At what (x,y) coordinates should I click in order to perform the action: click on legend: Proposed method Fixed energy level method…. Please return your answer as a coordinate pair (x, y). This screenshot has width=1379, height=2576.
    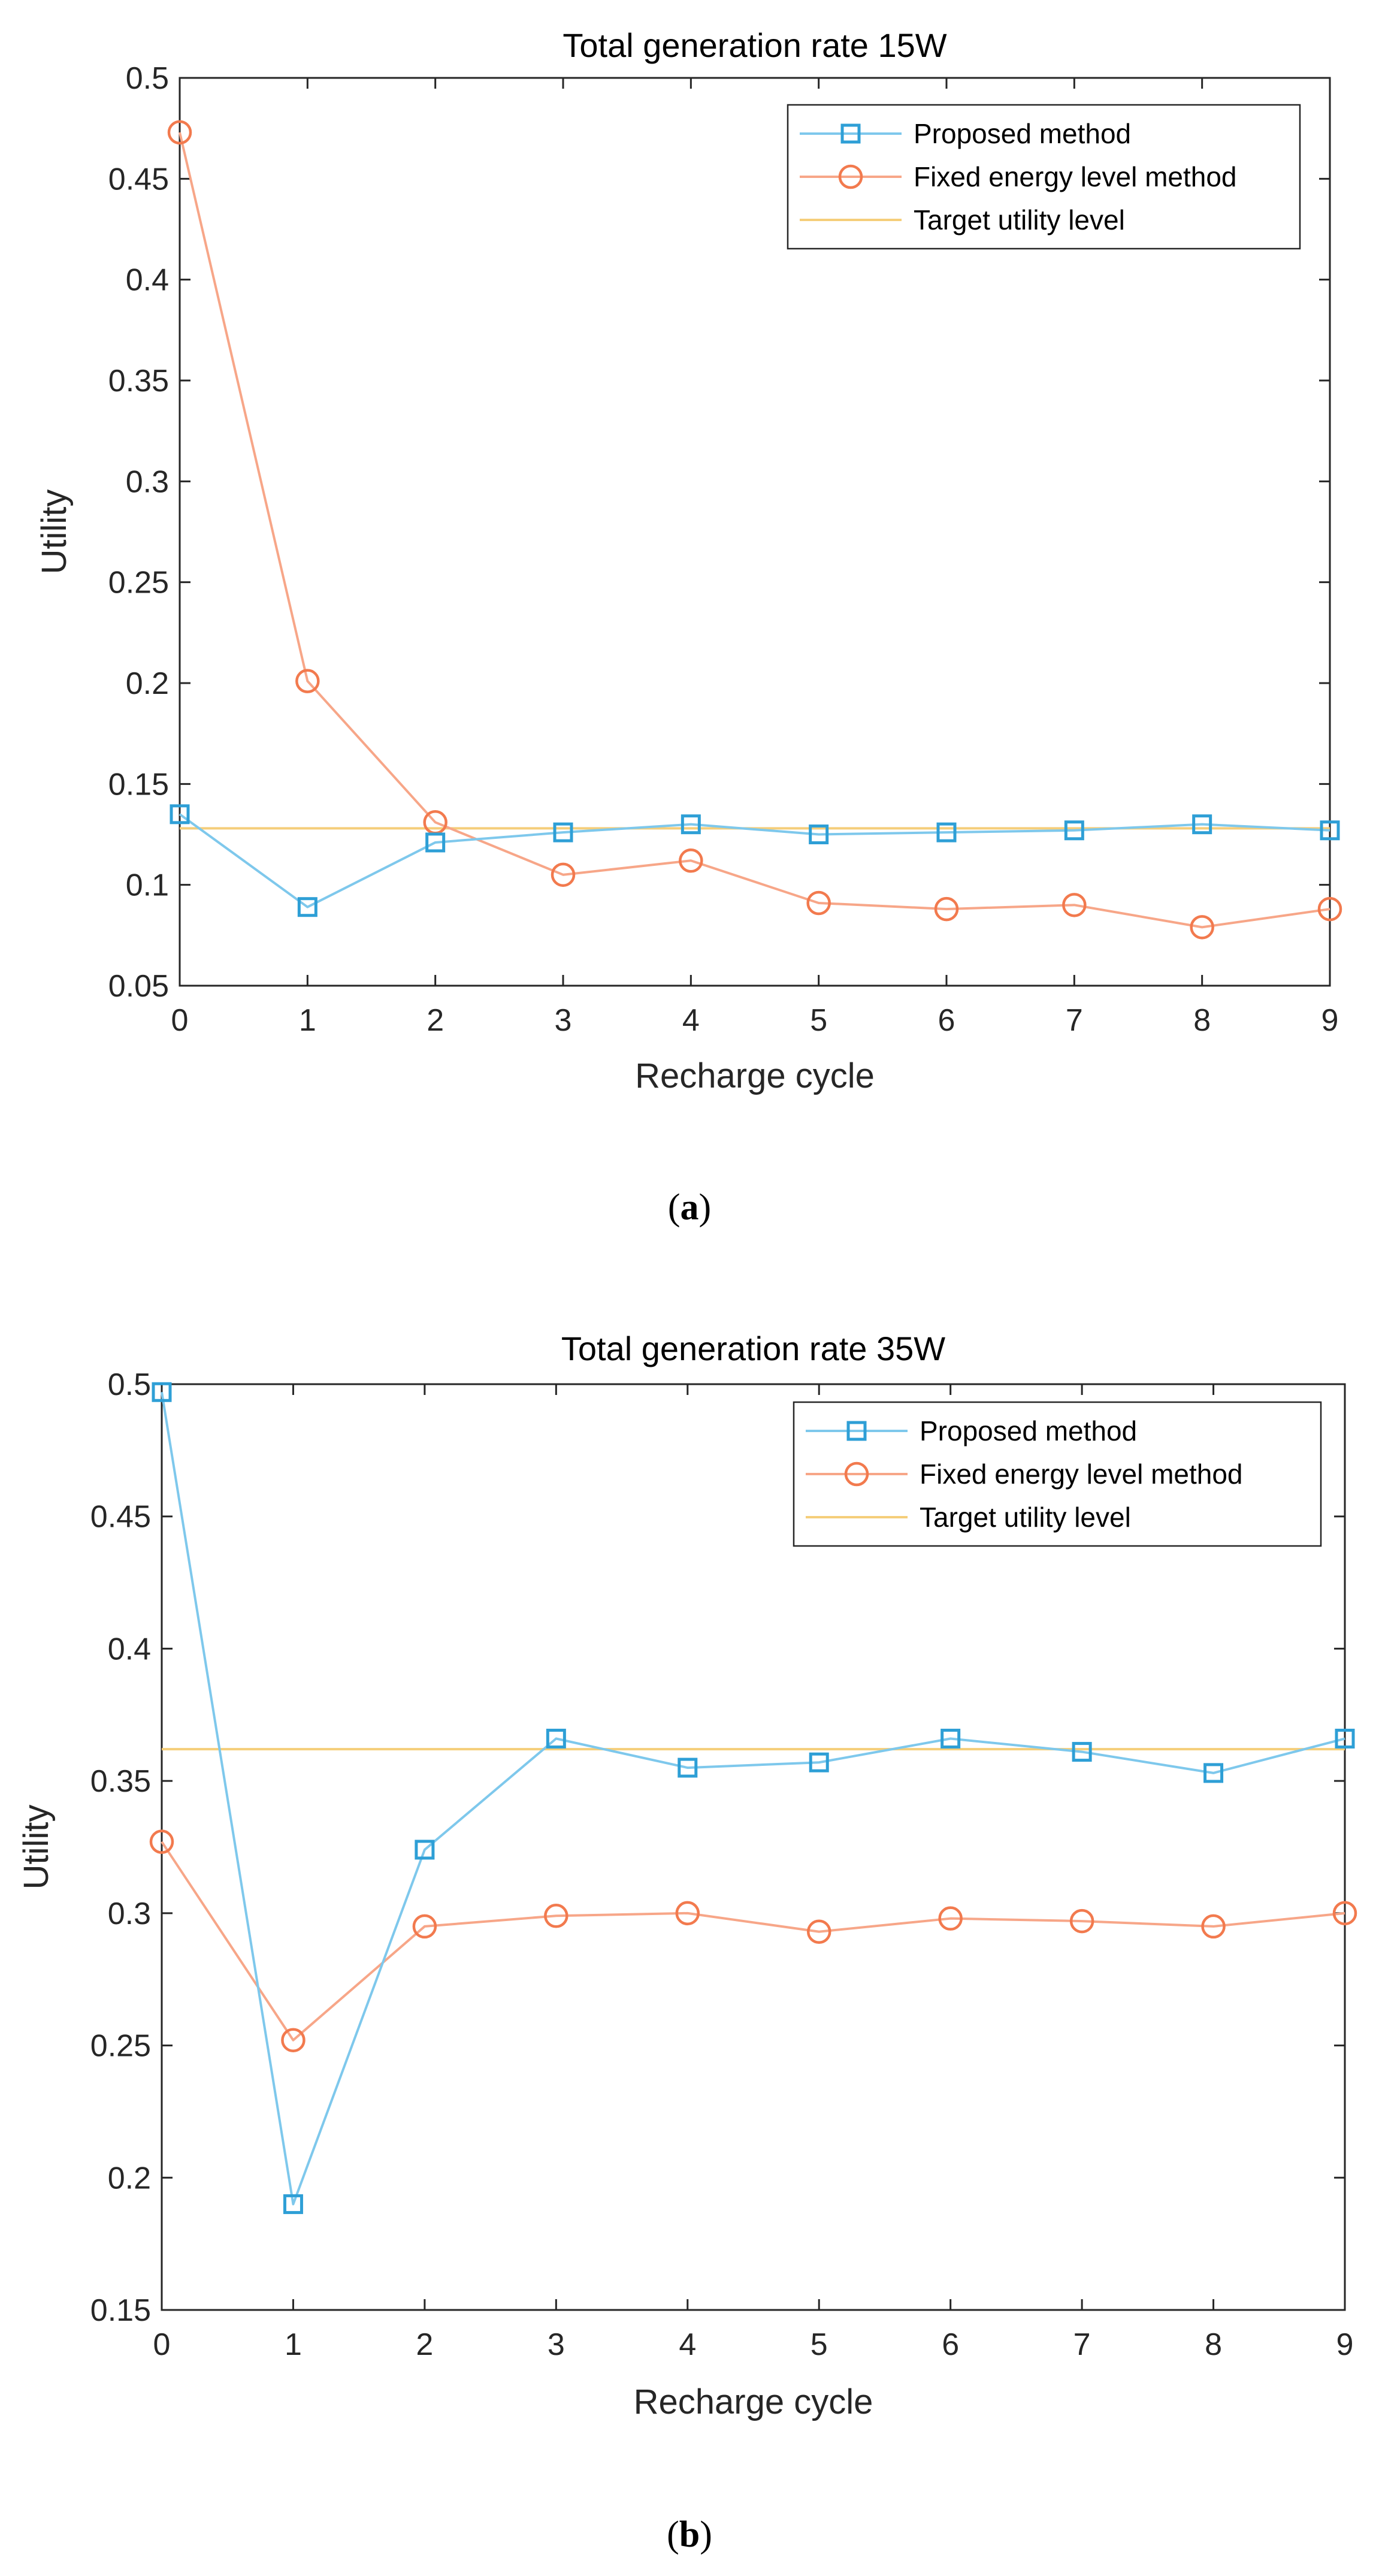
    Looking at the image, I should click on (1057, 1474).